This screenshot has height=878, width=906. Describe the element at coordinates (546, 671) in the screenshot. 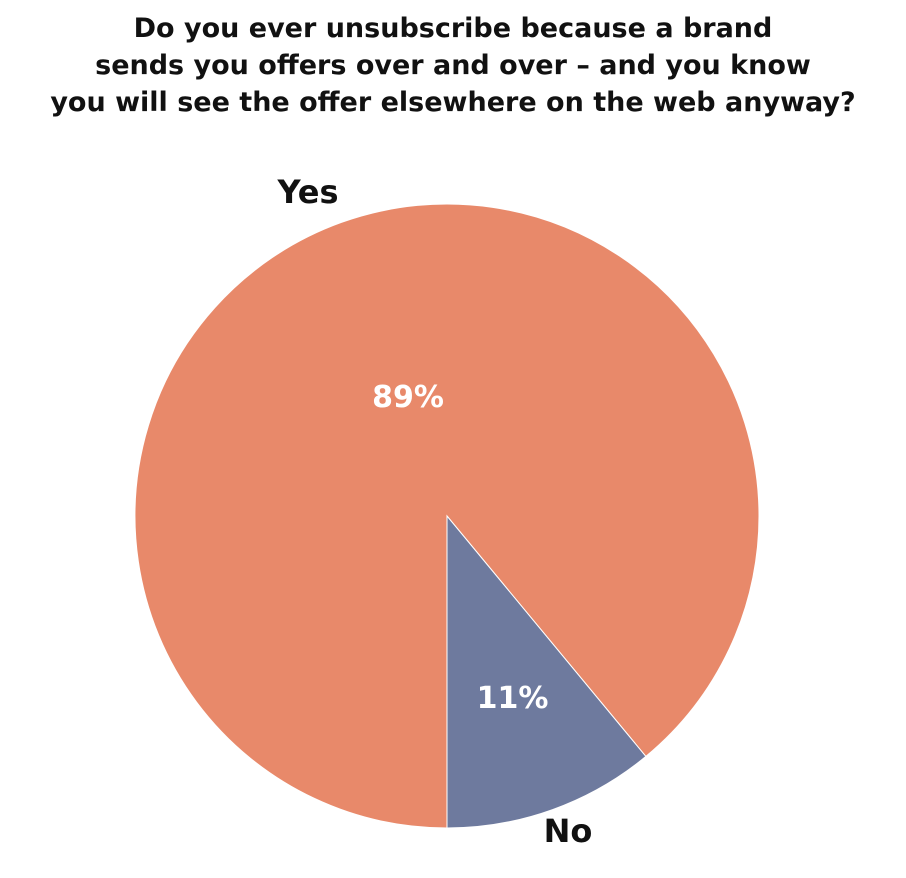

I see `pie-slice-no` at that location.